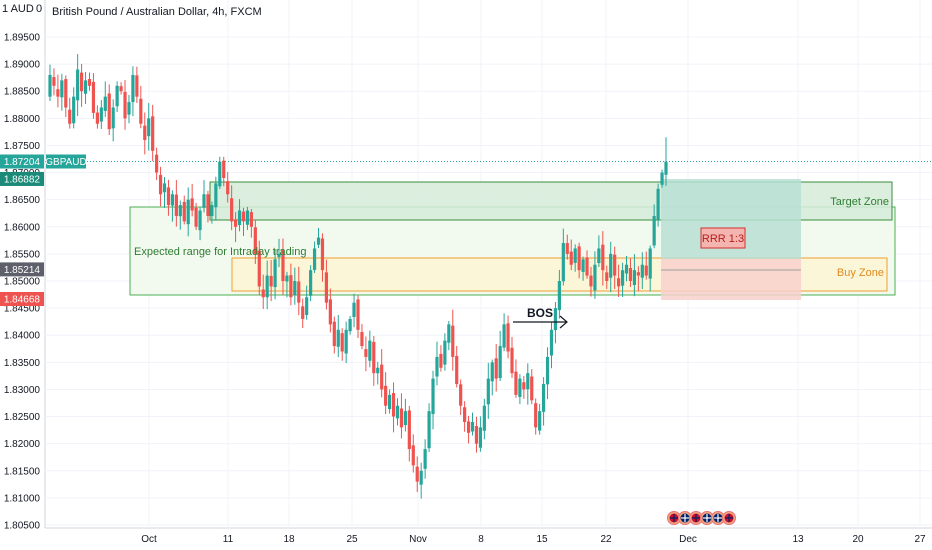 This screenshot has height=550, width=932. I want to click on y-tick-label: 1.82500, so click(22, 417).